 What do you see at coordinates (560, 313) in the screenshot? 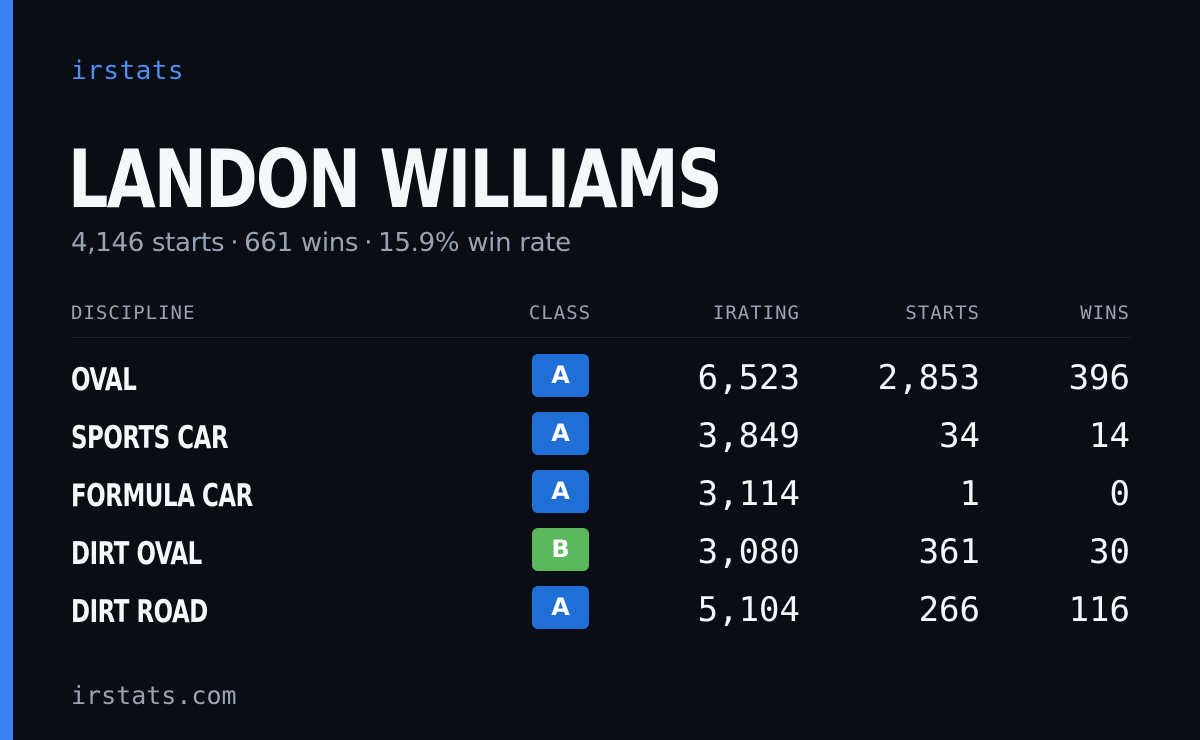
I see `header-class: CLASS` at bounding box center [560, 313].